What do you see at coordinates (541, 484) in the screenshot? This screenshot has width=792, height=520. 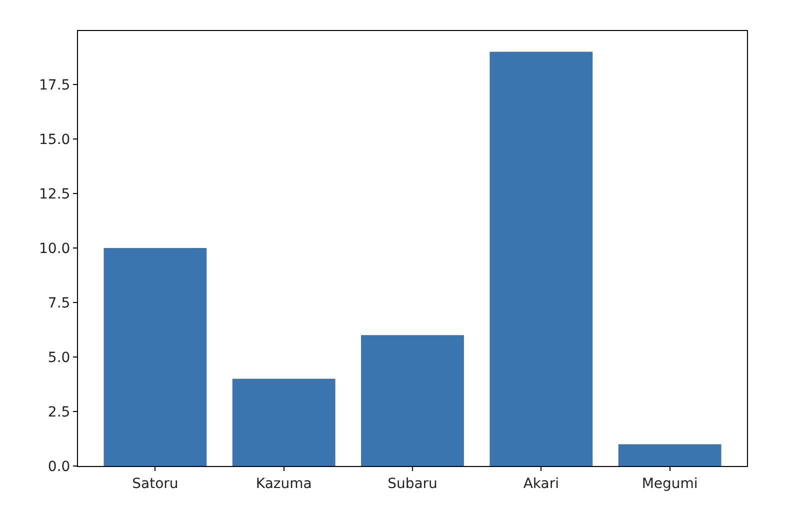 I see `x-tick-label: Akari` at bounding box center [541, 484].